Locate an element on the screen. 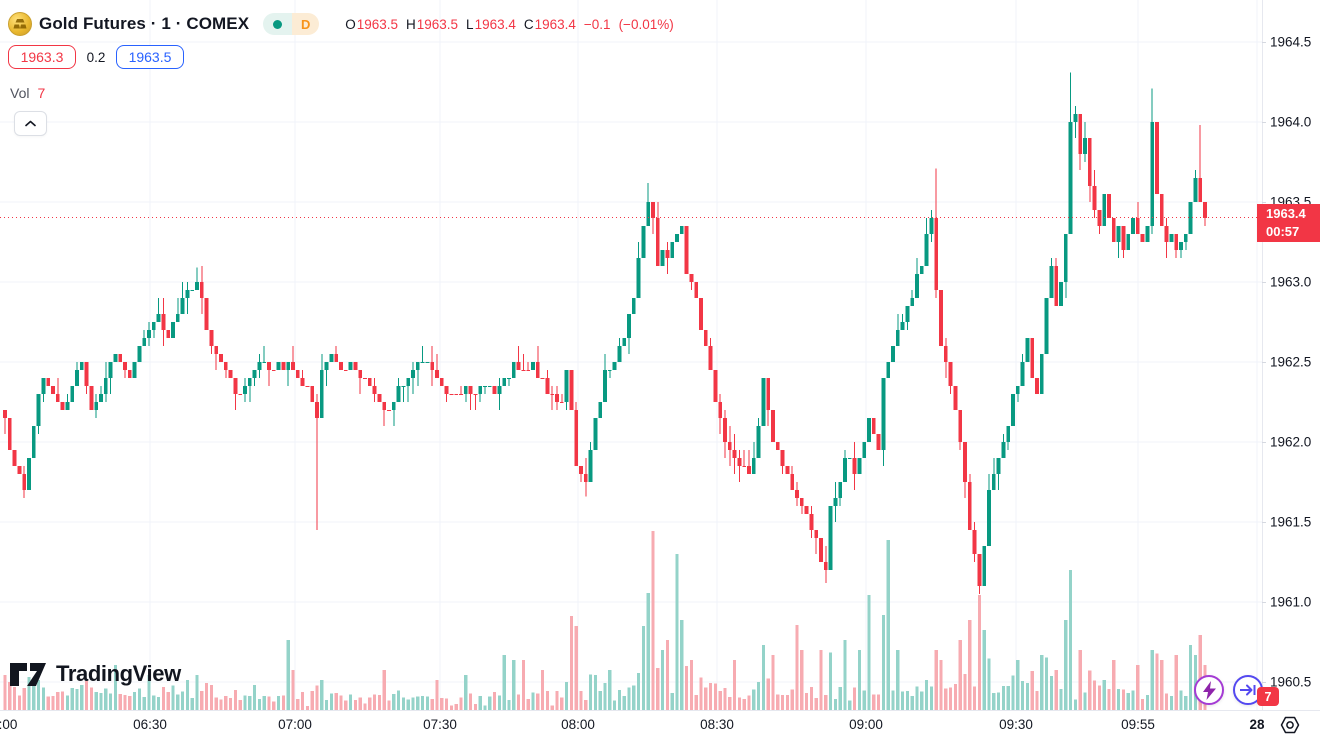  market-status-dot is located at coordinates (278, 24).